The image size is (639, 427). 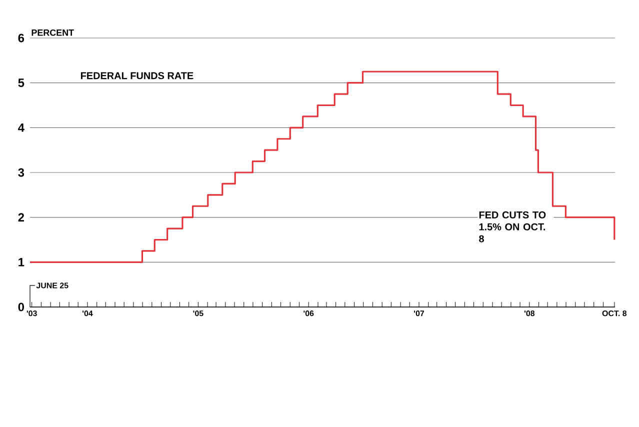 I want to click on y-tick-label: 0, so click(x=21, y=307).